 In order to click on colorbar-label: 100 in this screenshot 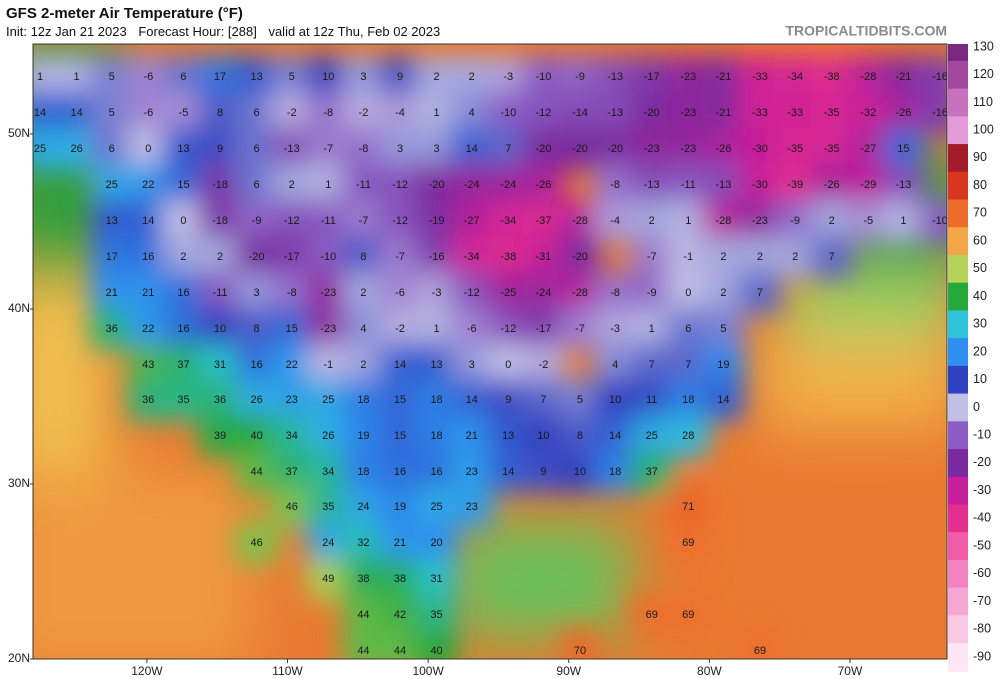, I will do `click(983, 129)`.